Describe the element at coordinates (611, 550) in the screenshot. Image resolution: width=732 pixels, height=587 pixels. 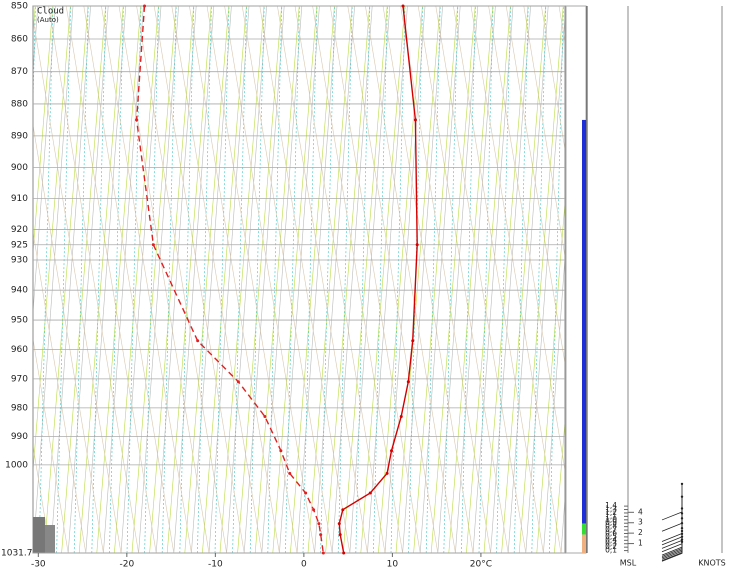
I see `alt-tick-label: 0,1` at that location.